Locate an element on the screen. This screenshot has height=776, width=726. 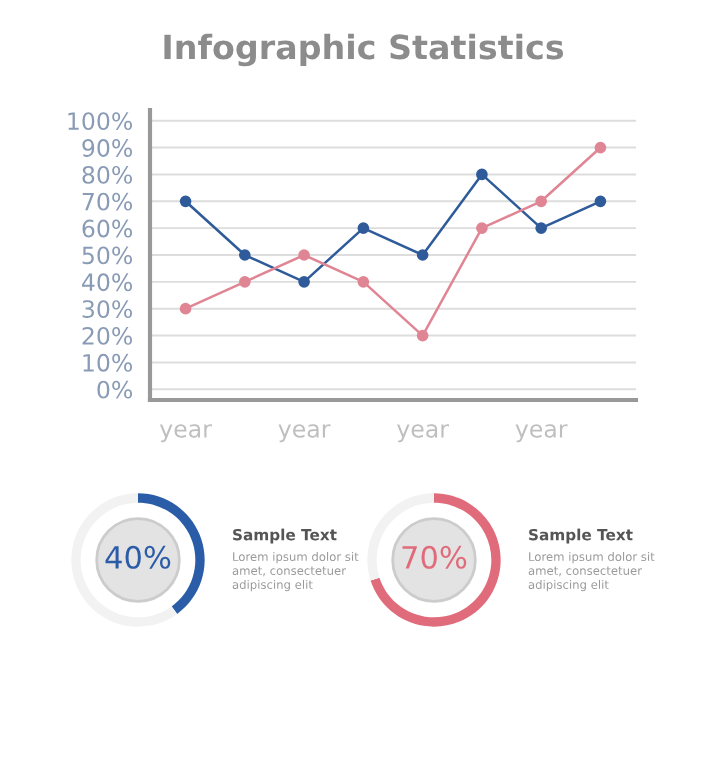
y-tick-label: 90% is located at coordinates (107, 148).